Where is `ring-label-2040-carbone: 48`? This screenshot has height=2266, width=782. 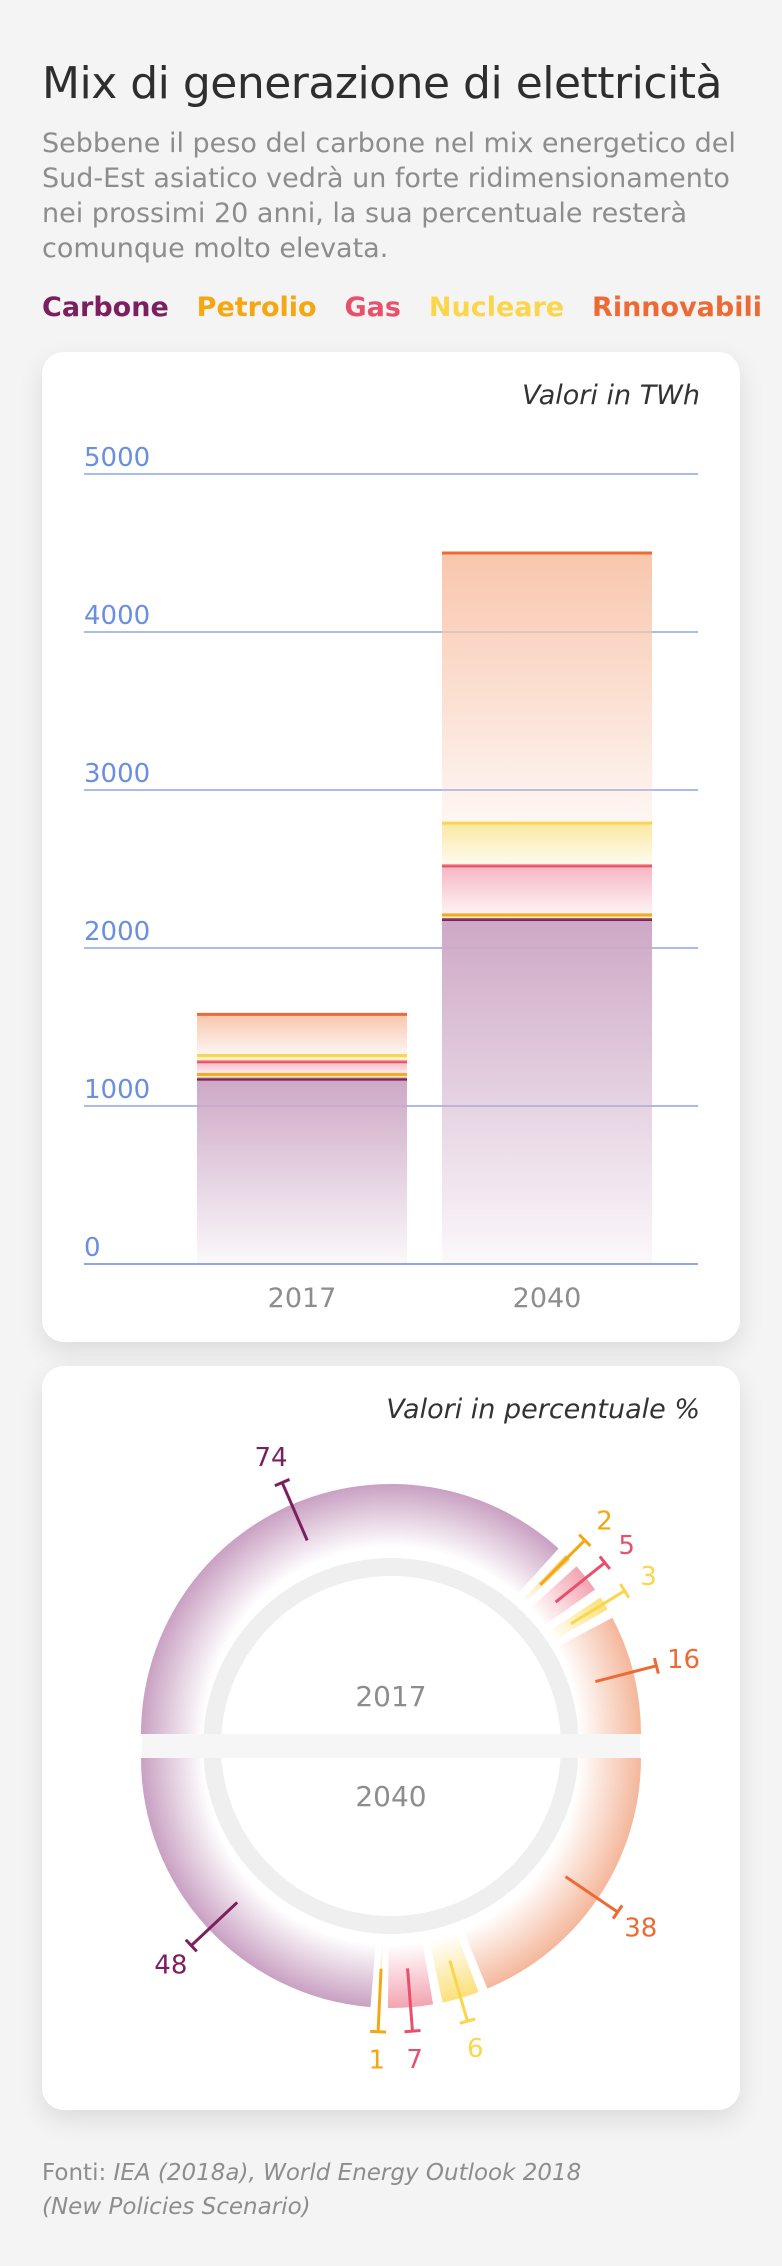 ring-label-2040-carbone: 48 is located at coordinates (170, 1966).